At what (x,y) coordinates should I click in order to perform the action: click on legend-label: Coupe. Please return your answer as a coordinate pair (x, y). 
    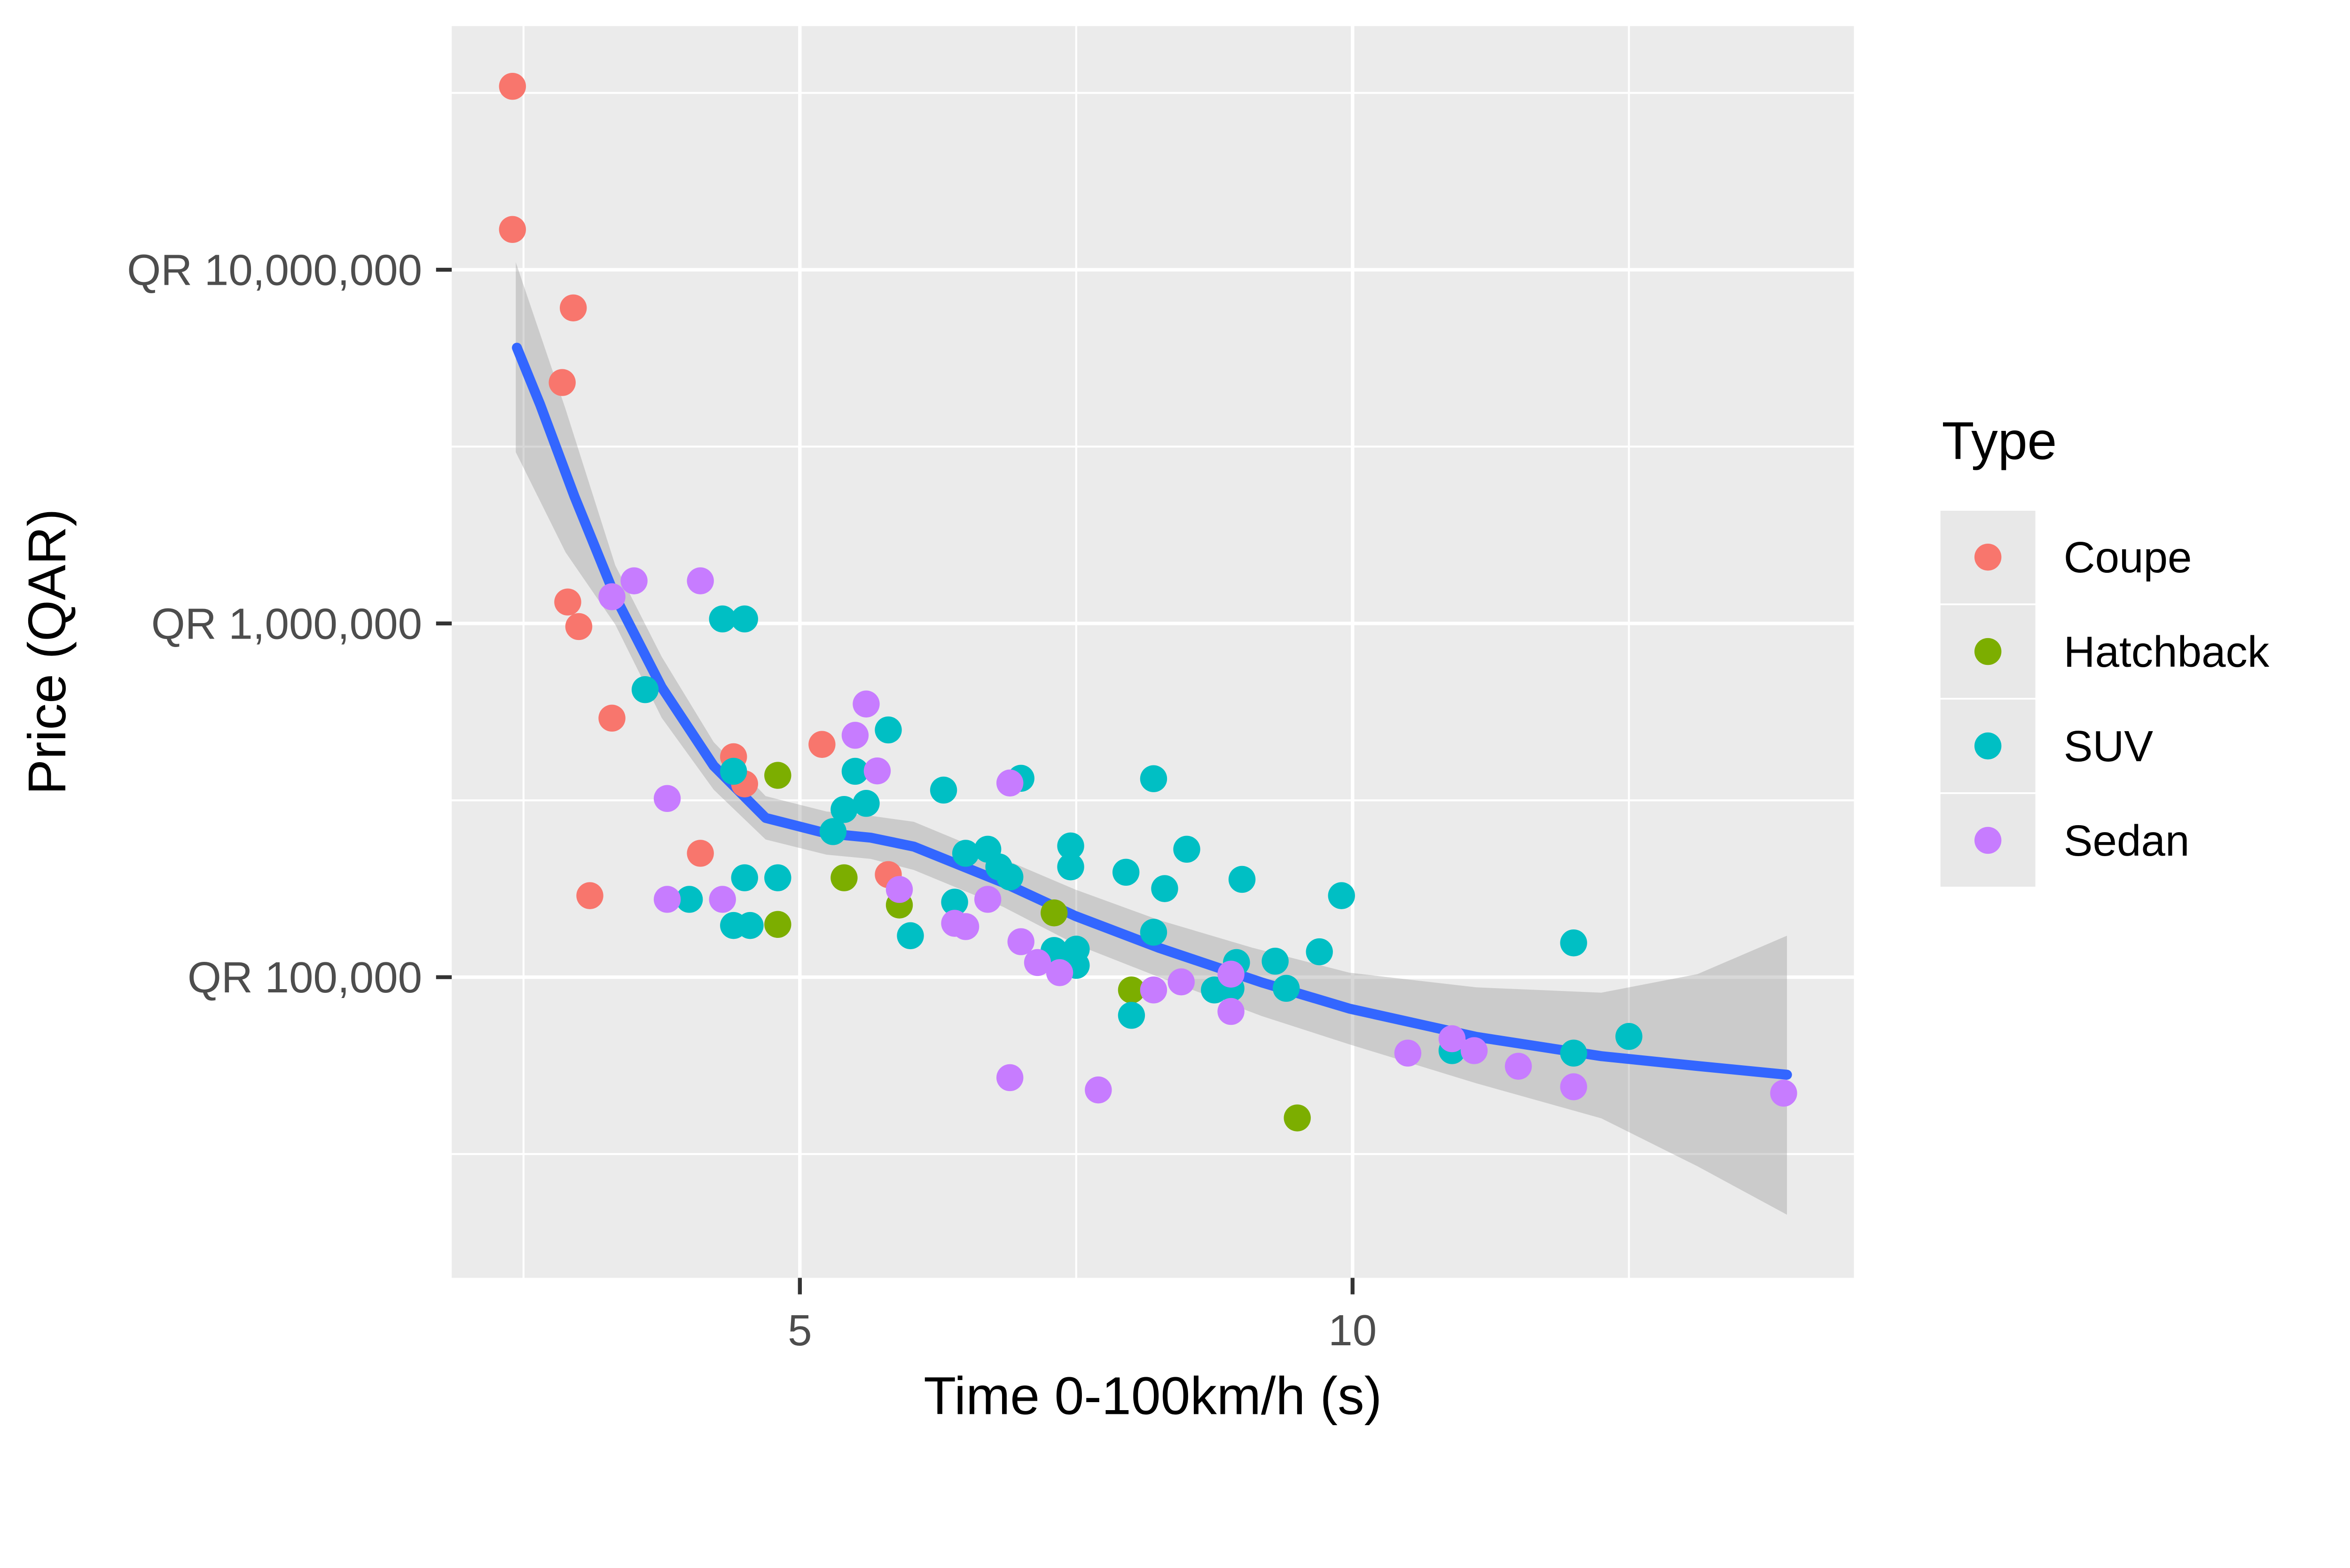
    Looking at the image, I should click on (2128, 557).